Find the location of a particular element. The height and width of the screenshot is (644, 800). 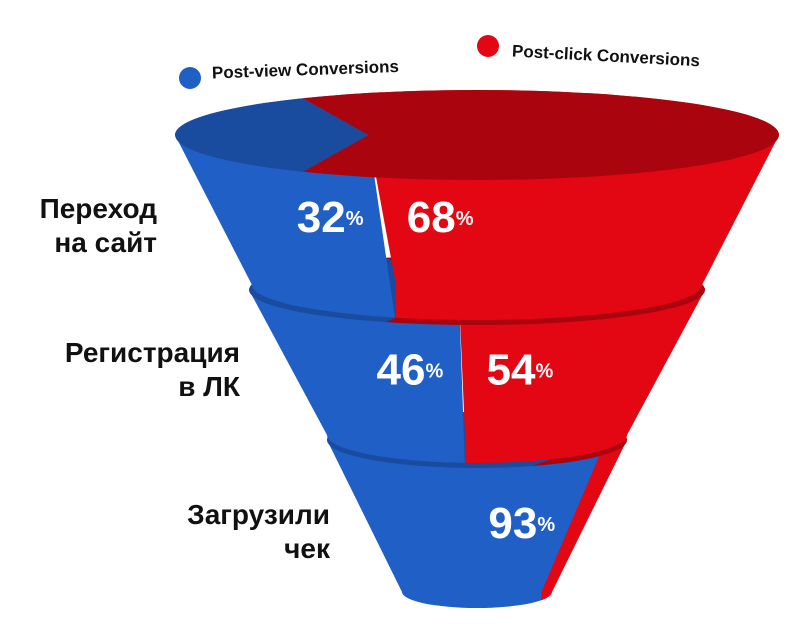

value-label: 93% is located at coordinates (521, 523).